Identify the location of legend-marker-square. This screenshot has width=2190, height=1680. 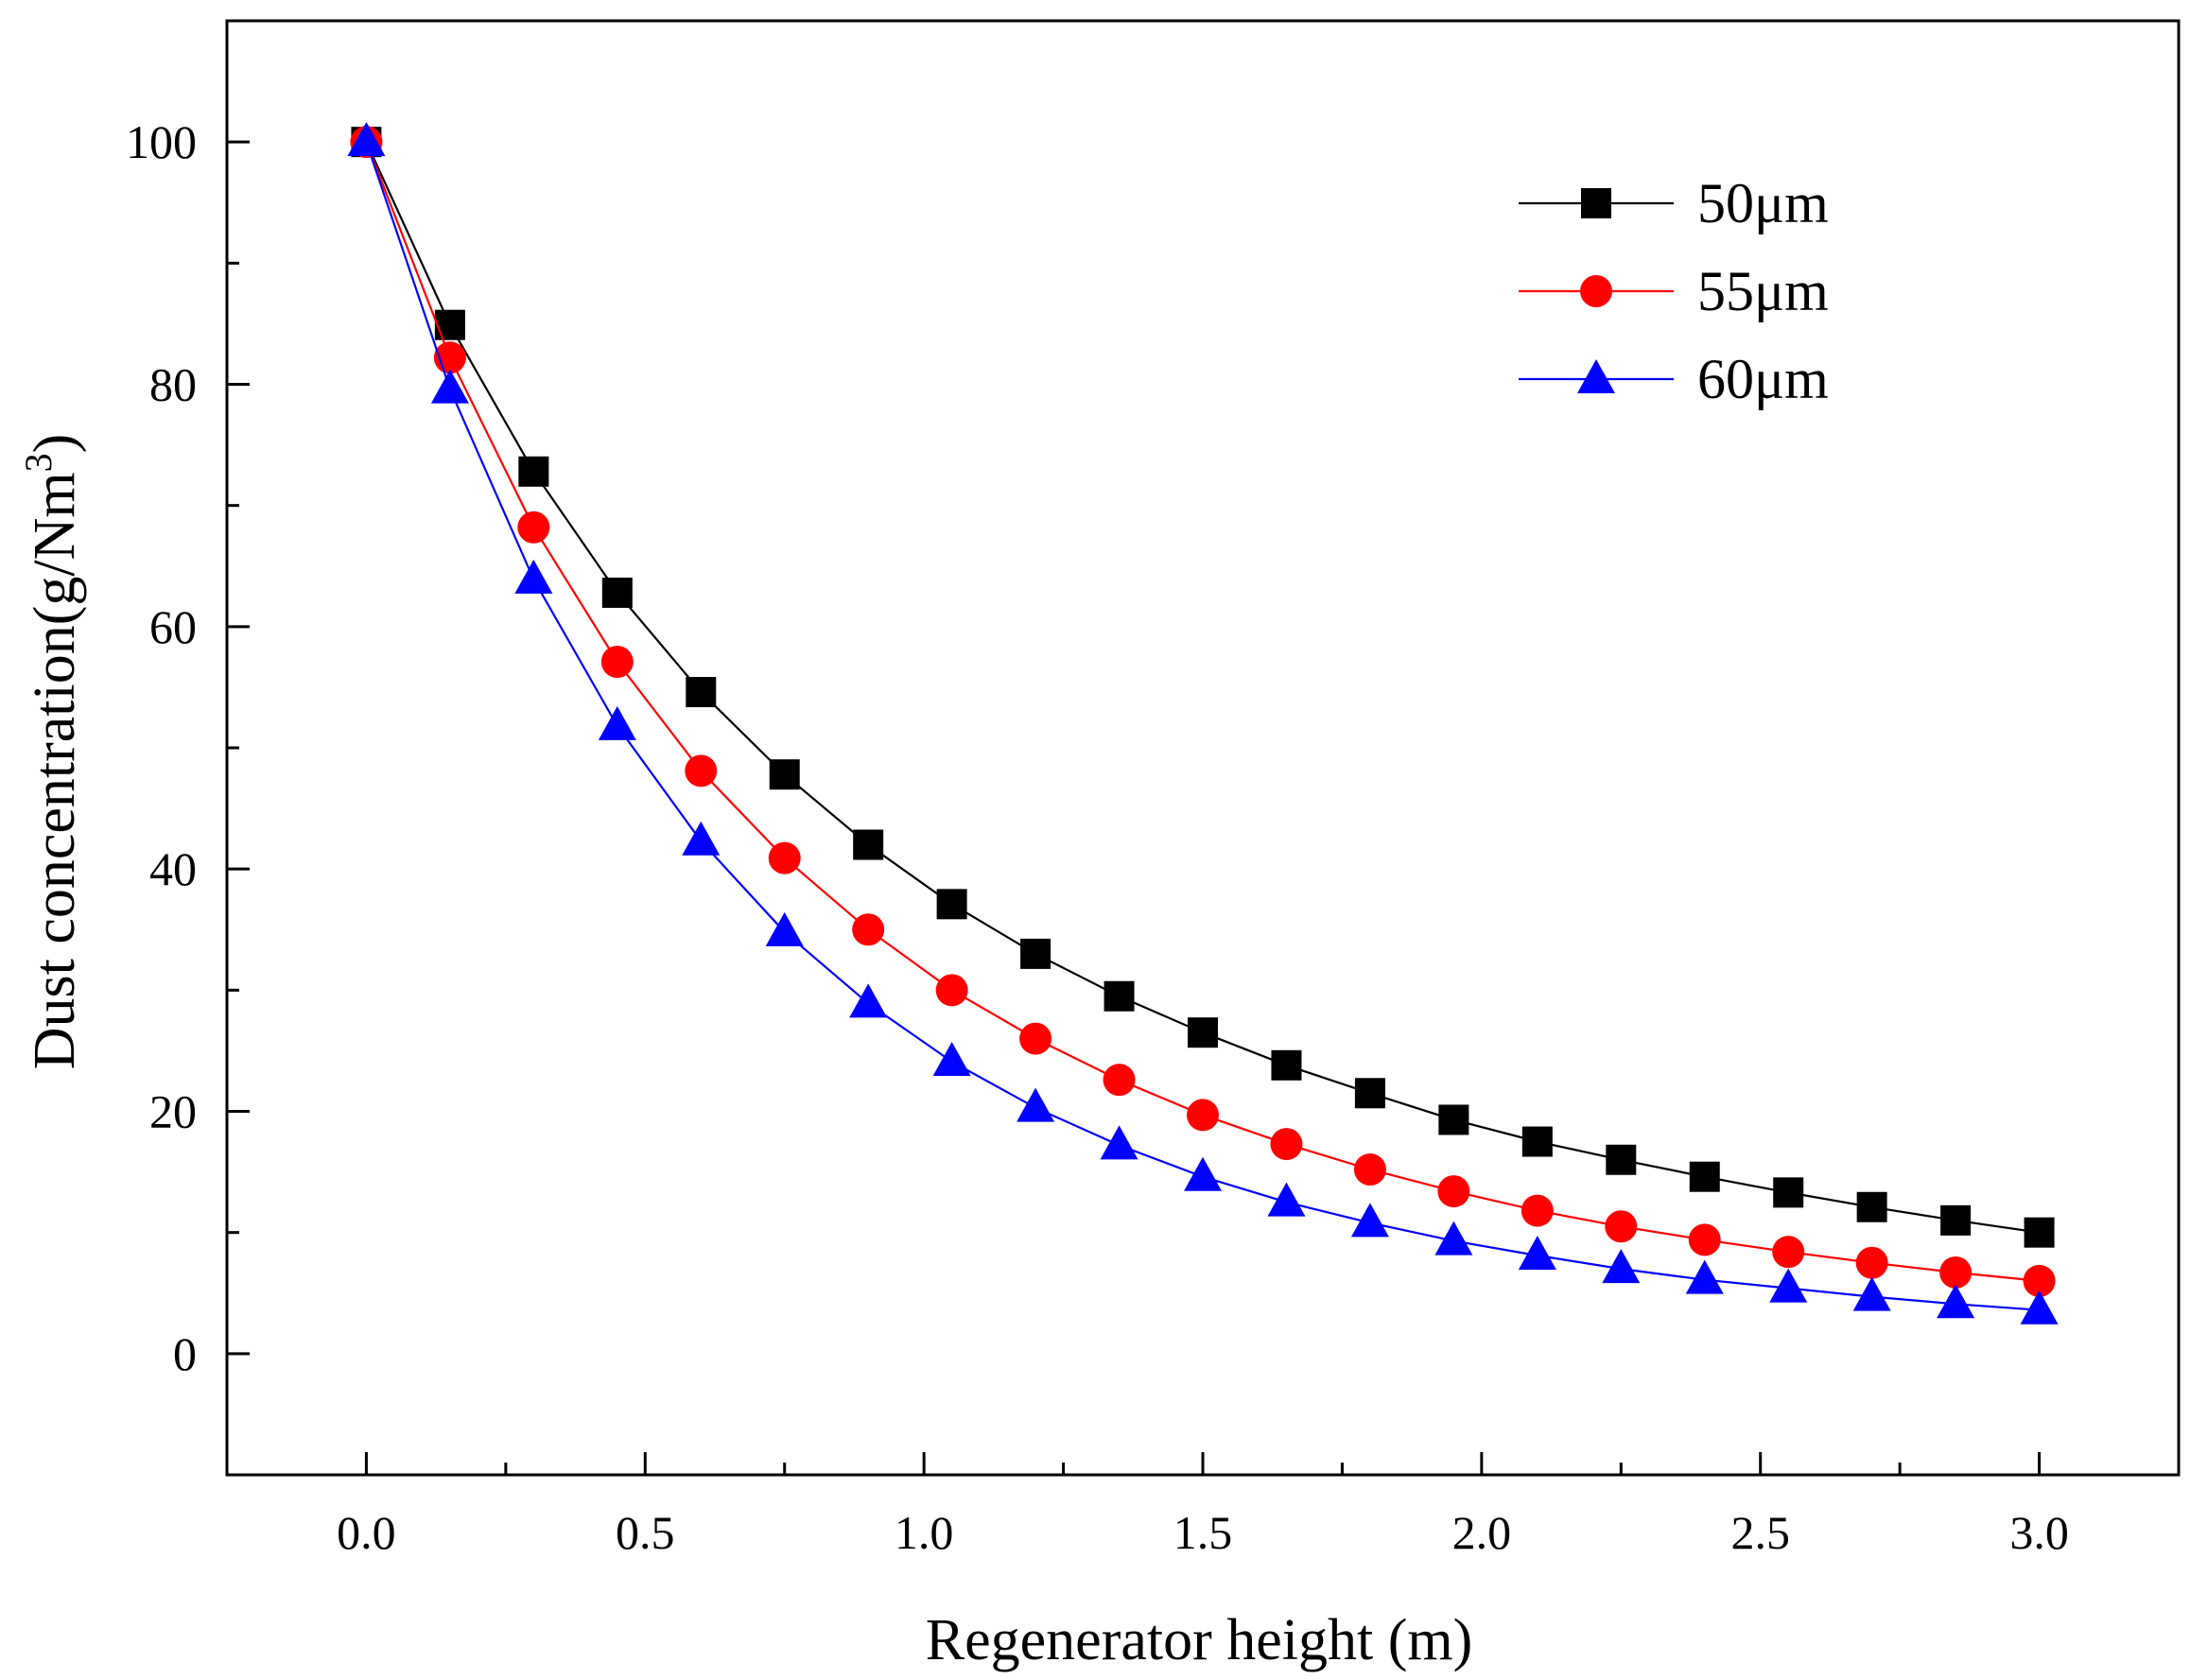
(1596, 203).